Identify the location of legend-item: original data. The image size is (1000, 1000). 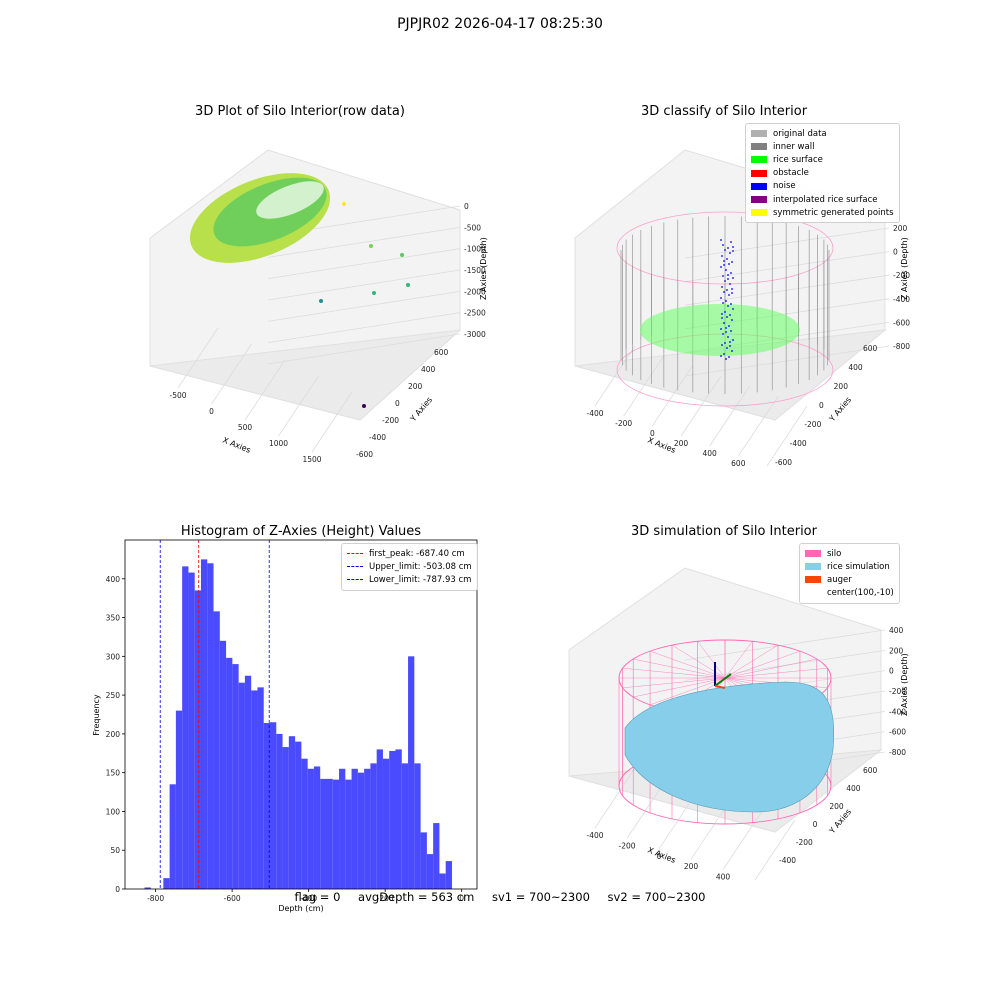
(822, 133).